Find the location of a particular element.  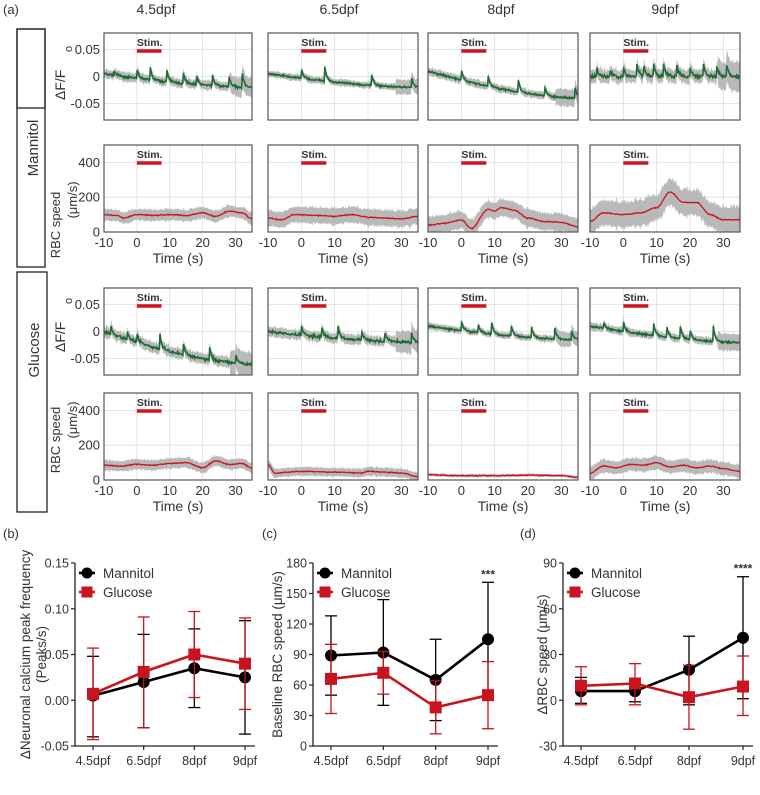

series-glucose is located at coordinates (662, 692).